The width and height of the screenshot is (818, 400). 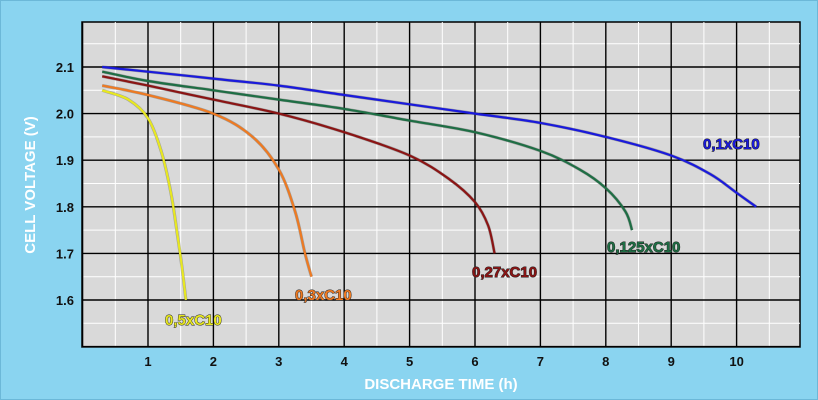 I want to click on y-tick-label: 2.1, so click(x=65, y=67).